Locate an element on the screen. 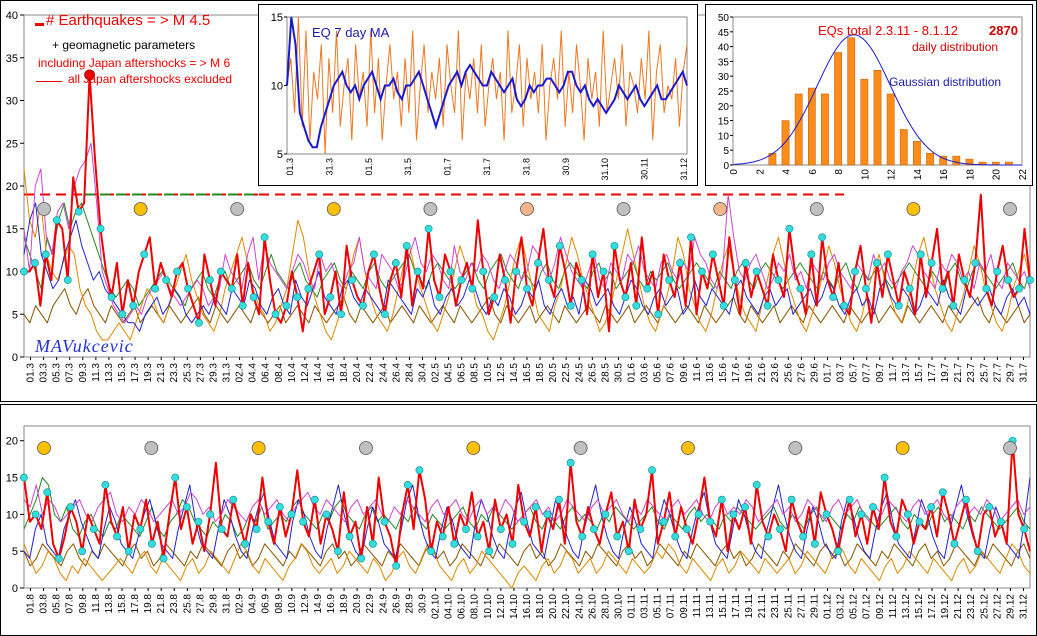 Image resolution: width=1037 pixels, height=636 pixels. x-tick-label: 04.10 is located at coordinates (449, 606).